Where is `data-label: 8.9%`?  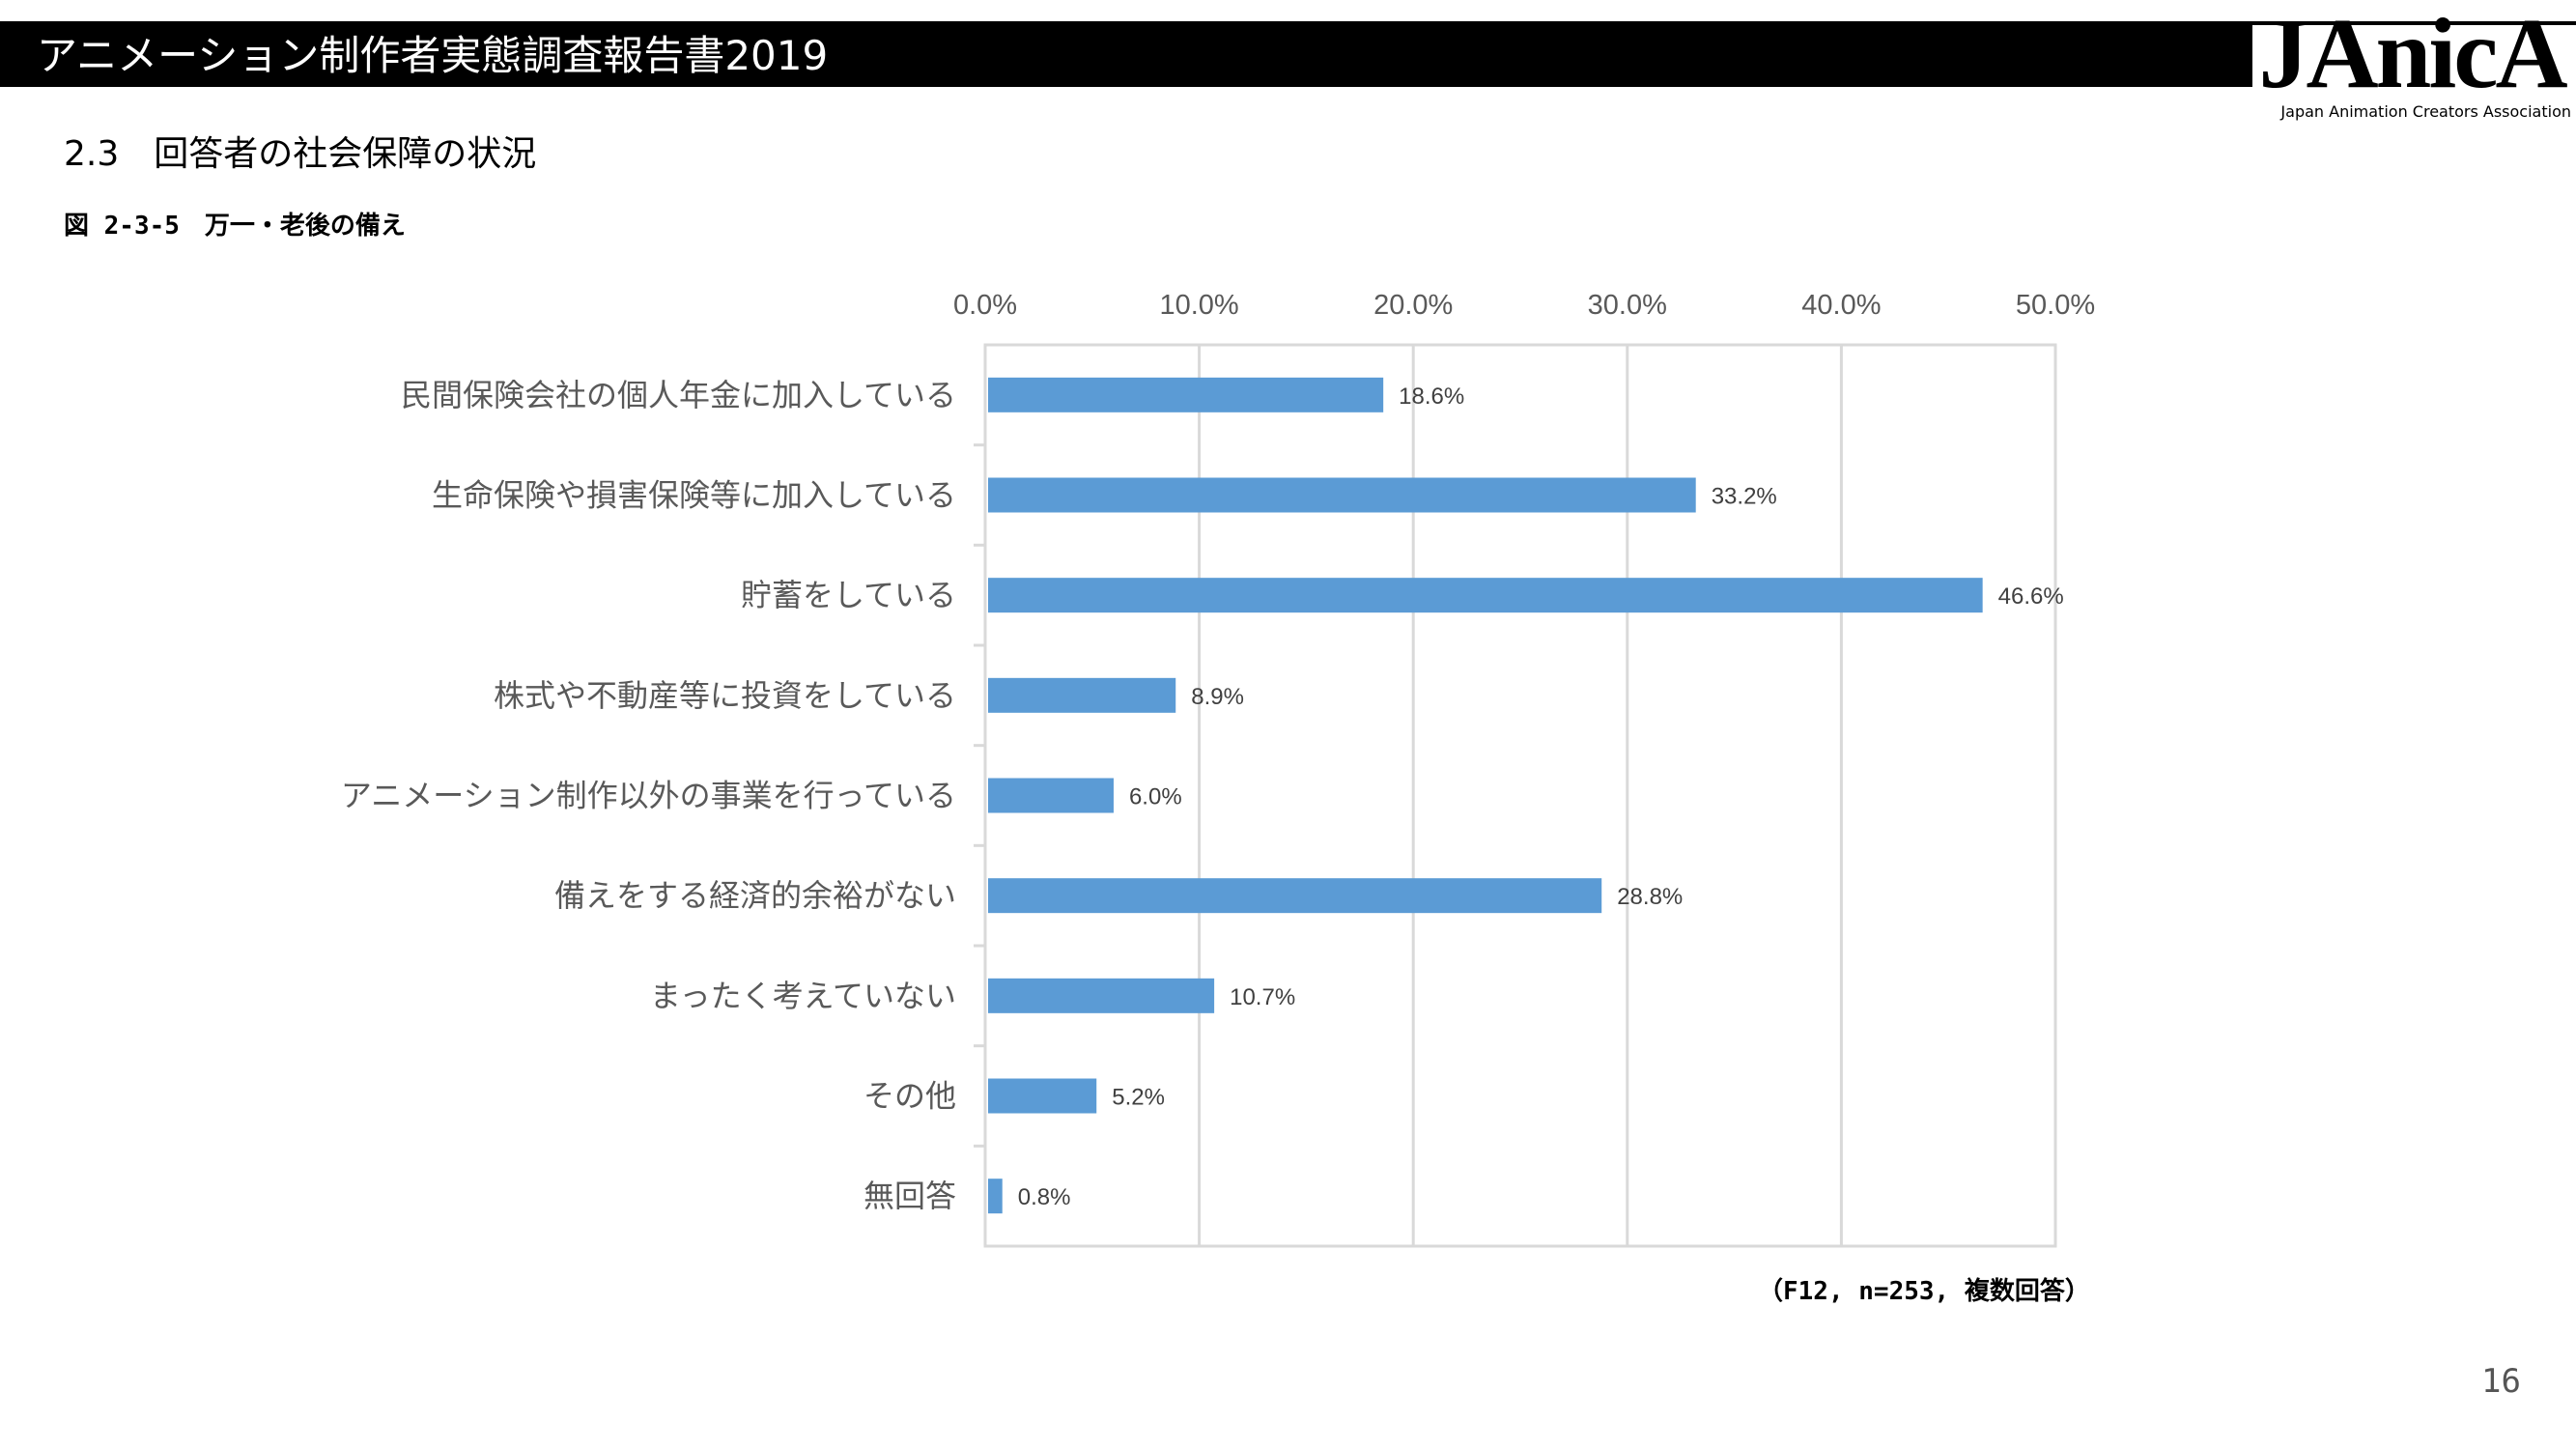
data-label: 8.9% is located at coordinates (1217, 697).